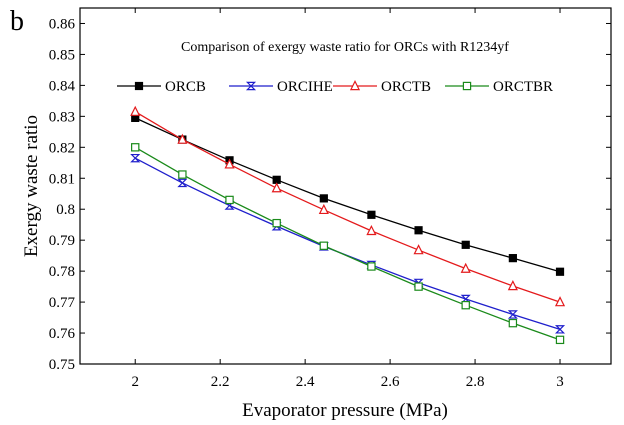  Describe the element at coordinates (62, 24) in the screenshot. I see `y-tick-label: 0.86` at that location.